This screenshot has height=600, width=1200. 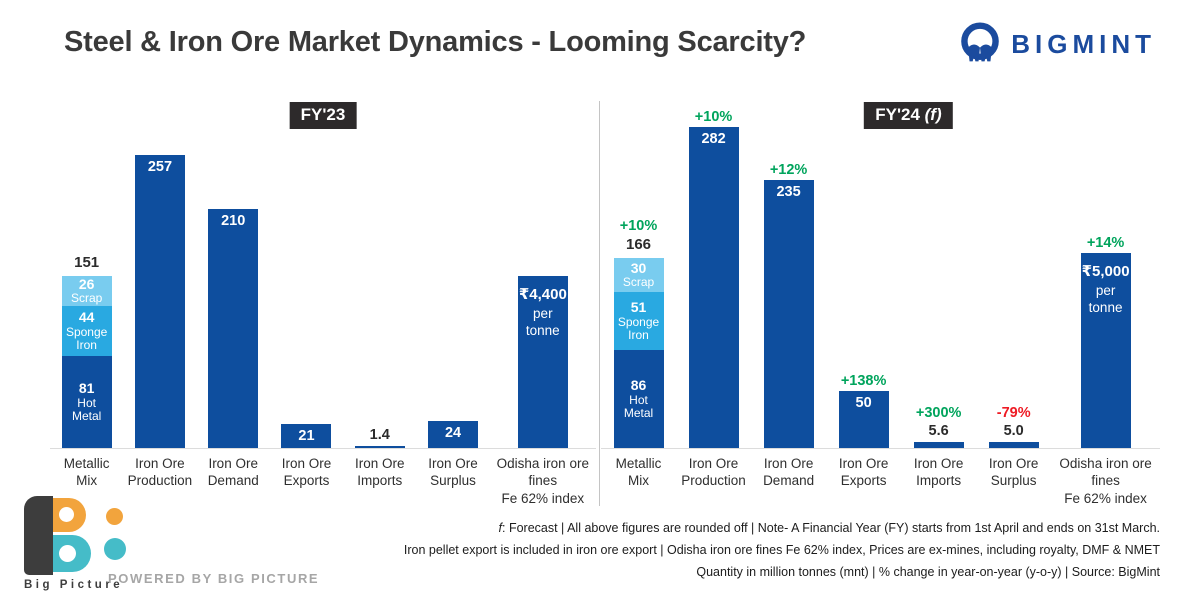 I want to click on bar-segment-hot-metal: 86 Hot Metal, so click(x=638, y=399).